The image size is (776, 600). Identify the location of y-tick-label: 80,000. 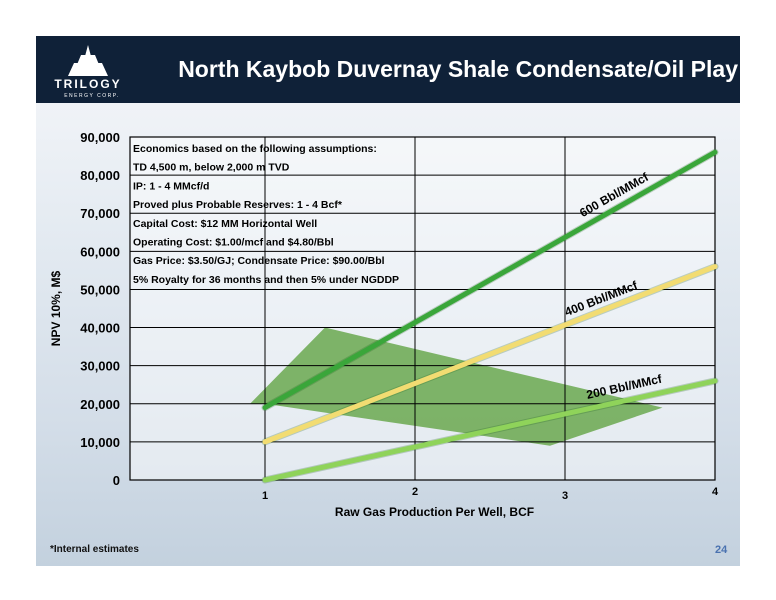
(100, 175).